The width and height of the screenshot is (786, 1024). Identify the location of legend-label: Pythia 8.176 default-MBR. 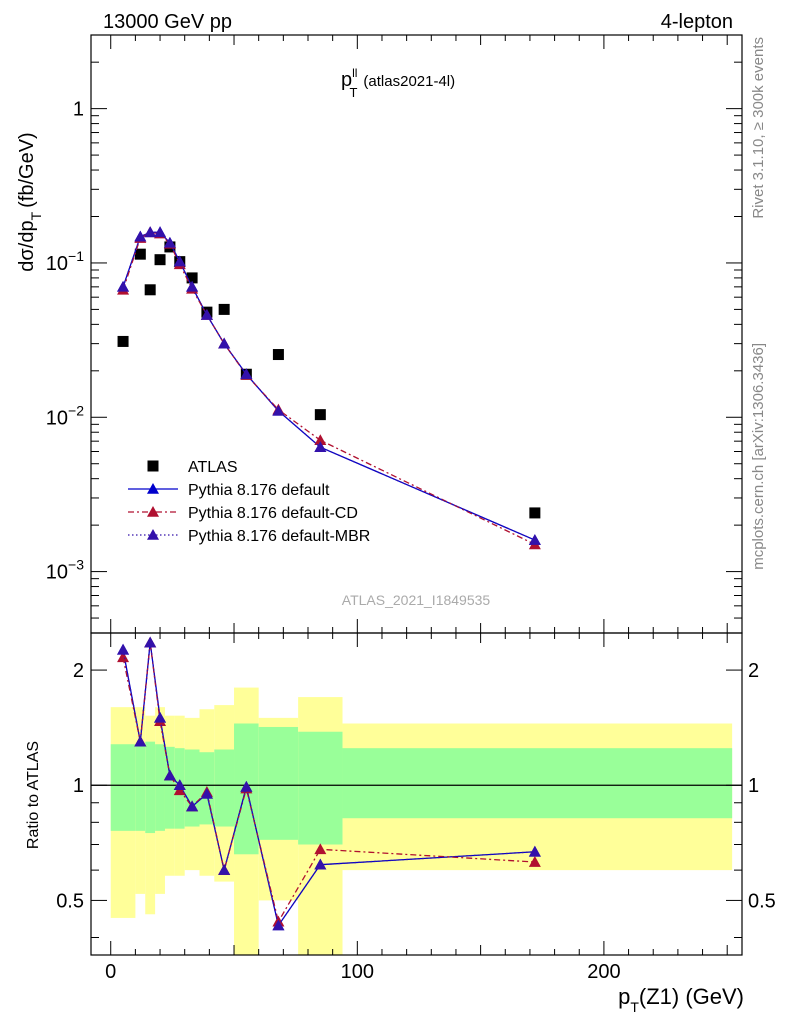
(279, 536).